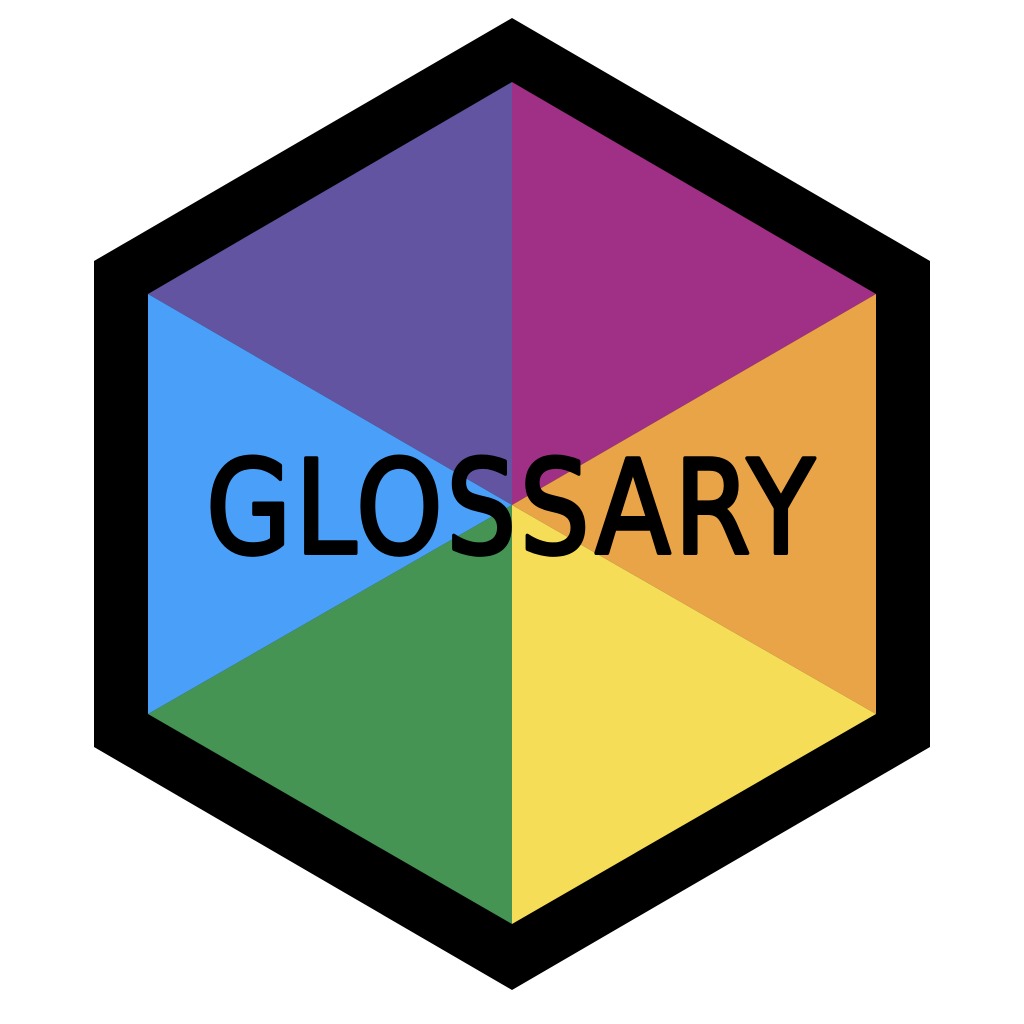 The height and width of the screenshot is (1024, 1024). I want to click on segment-bottom-right, so click(694, 714).